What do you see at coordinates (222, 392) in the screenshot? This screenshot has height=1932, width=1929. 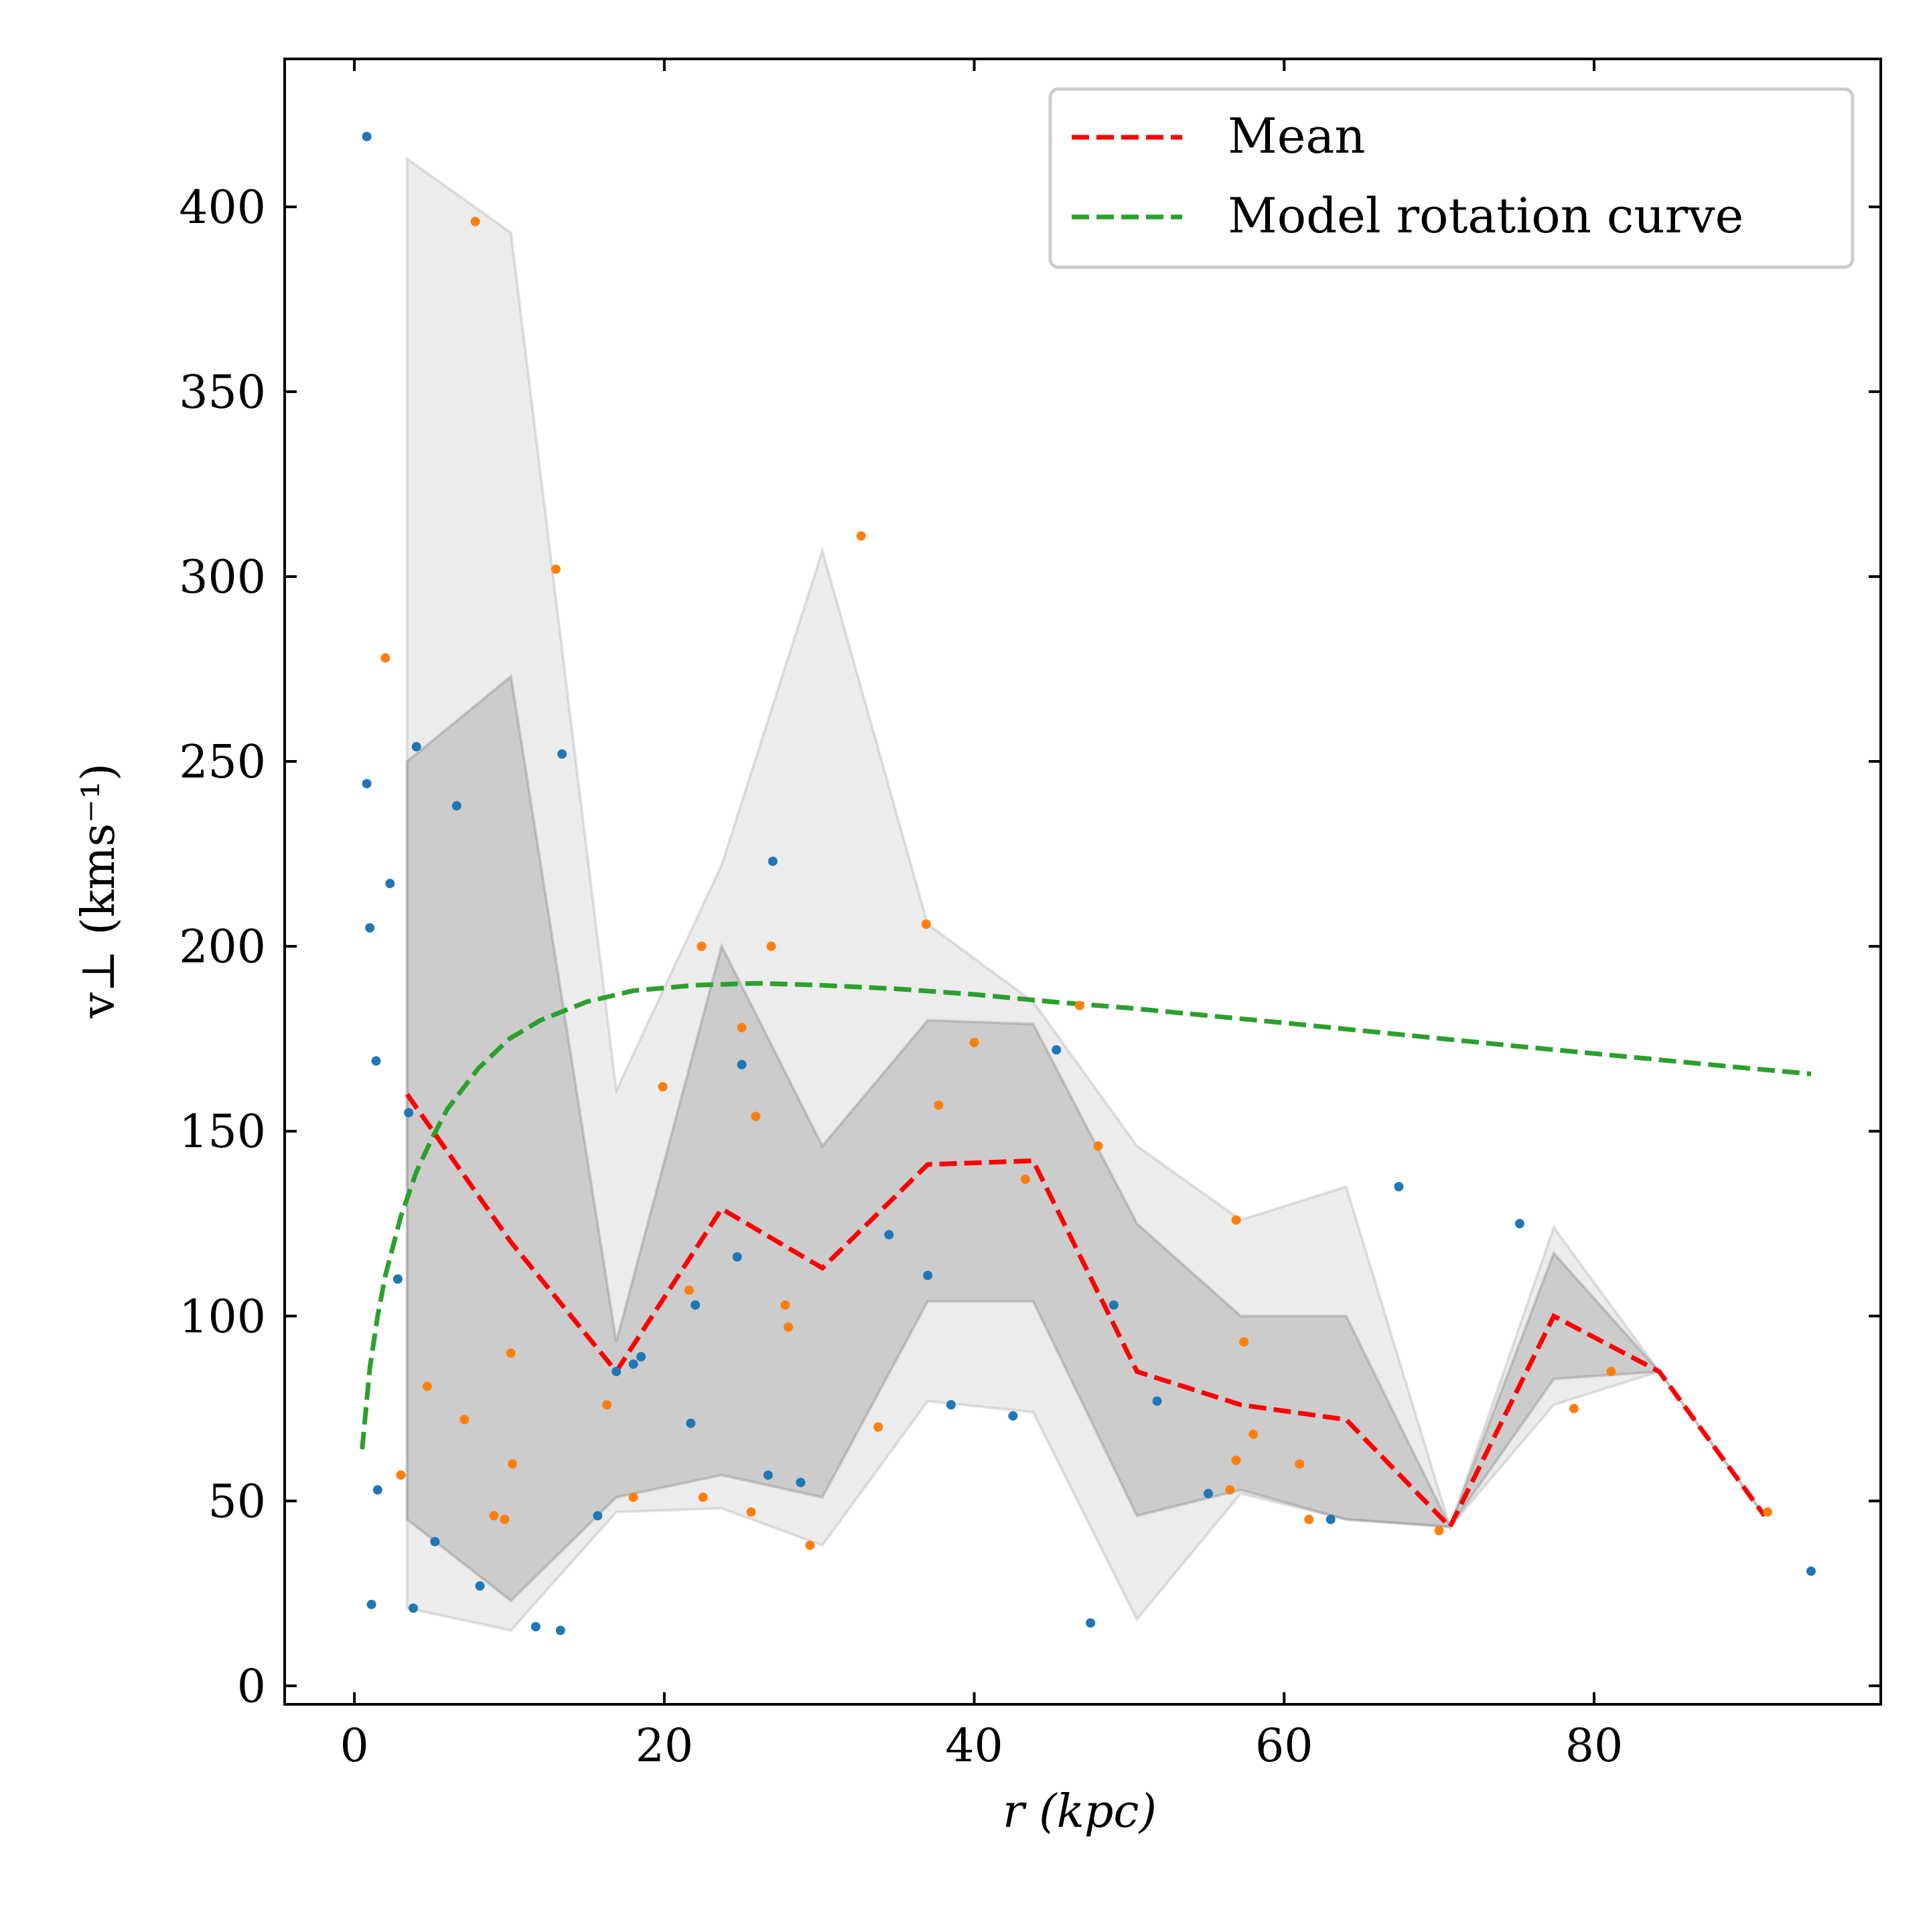 I see `y-tick-label: 350` at bounding box center [222, 392].